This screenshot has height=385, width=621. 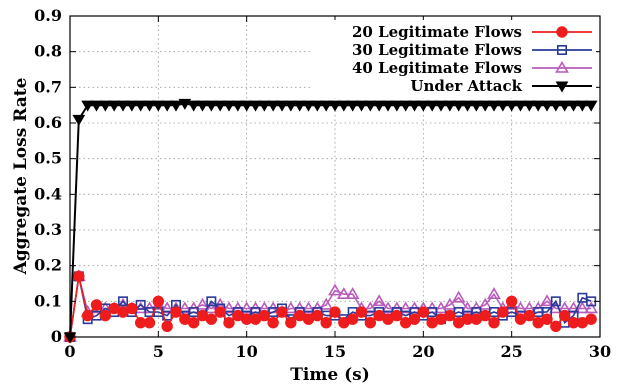 I want to click on y-tick-label: 0.6, so click(x=48, y=122).